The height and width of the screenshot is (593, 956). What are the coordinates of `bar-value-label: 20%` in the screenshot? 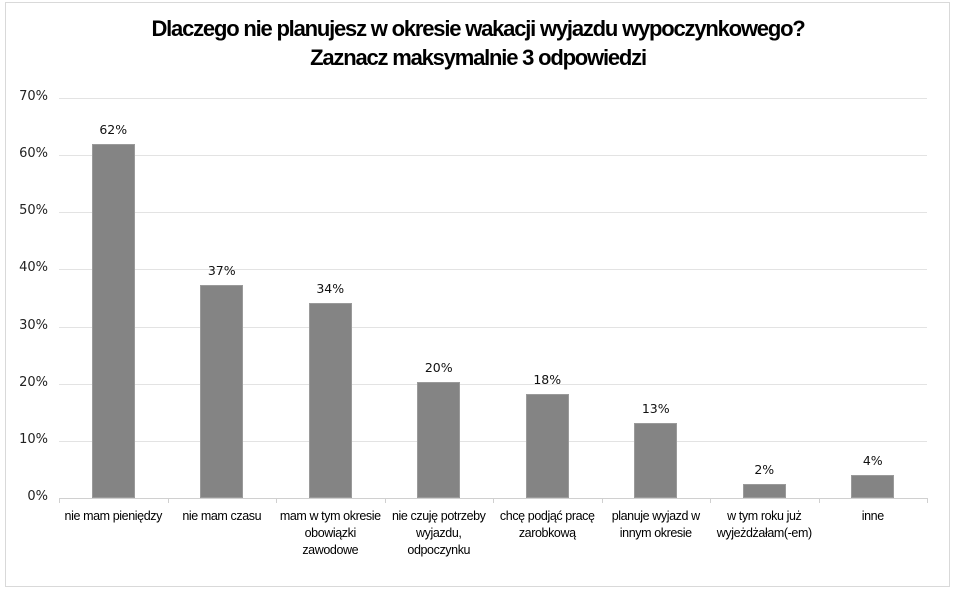 It's located at (438, 367).